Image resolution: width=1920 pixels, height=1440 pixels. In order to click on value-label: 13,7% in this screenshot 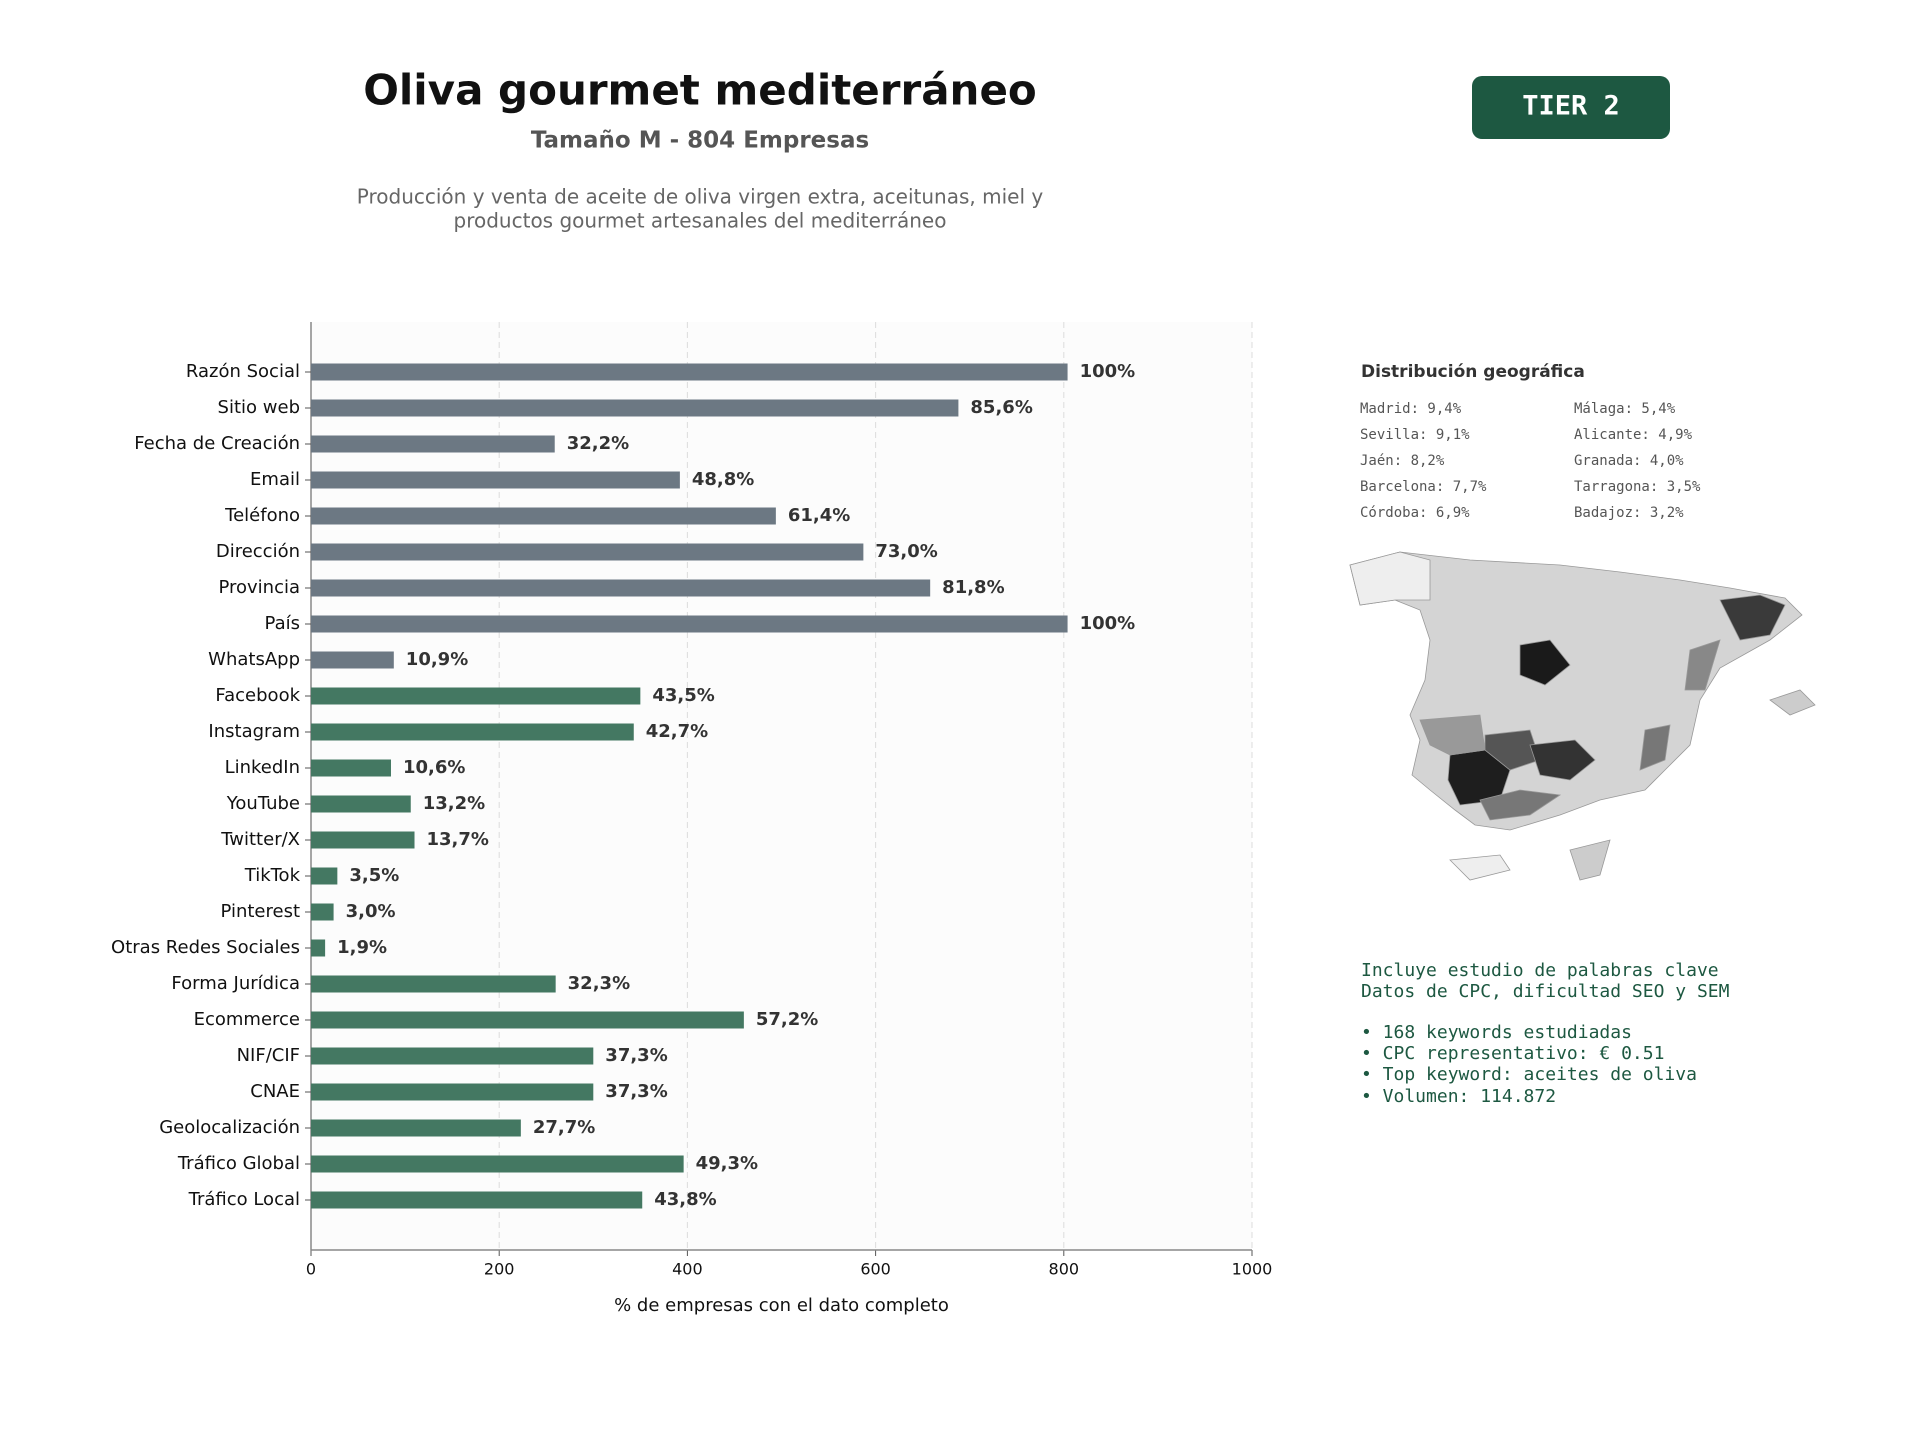, I will do `click(458, 839)`.